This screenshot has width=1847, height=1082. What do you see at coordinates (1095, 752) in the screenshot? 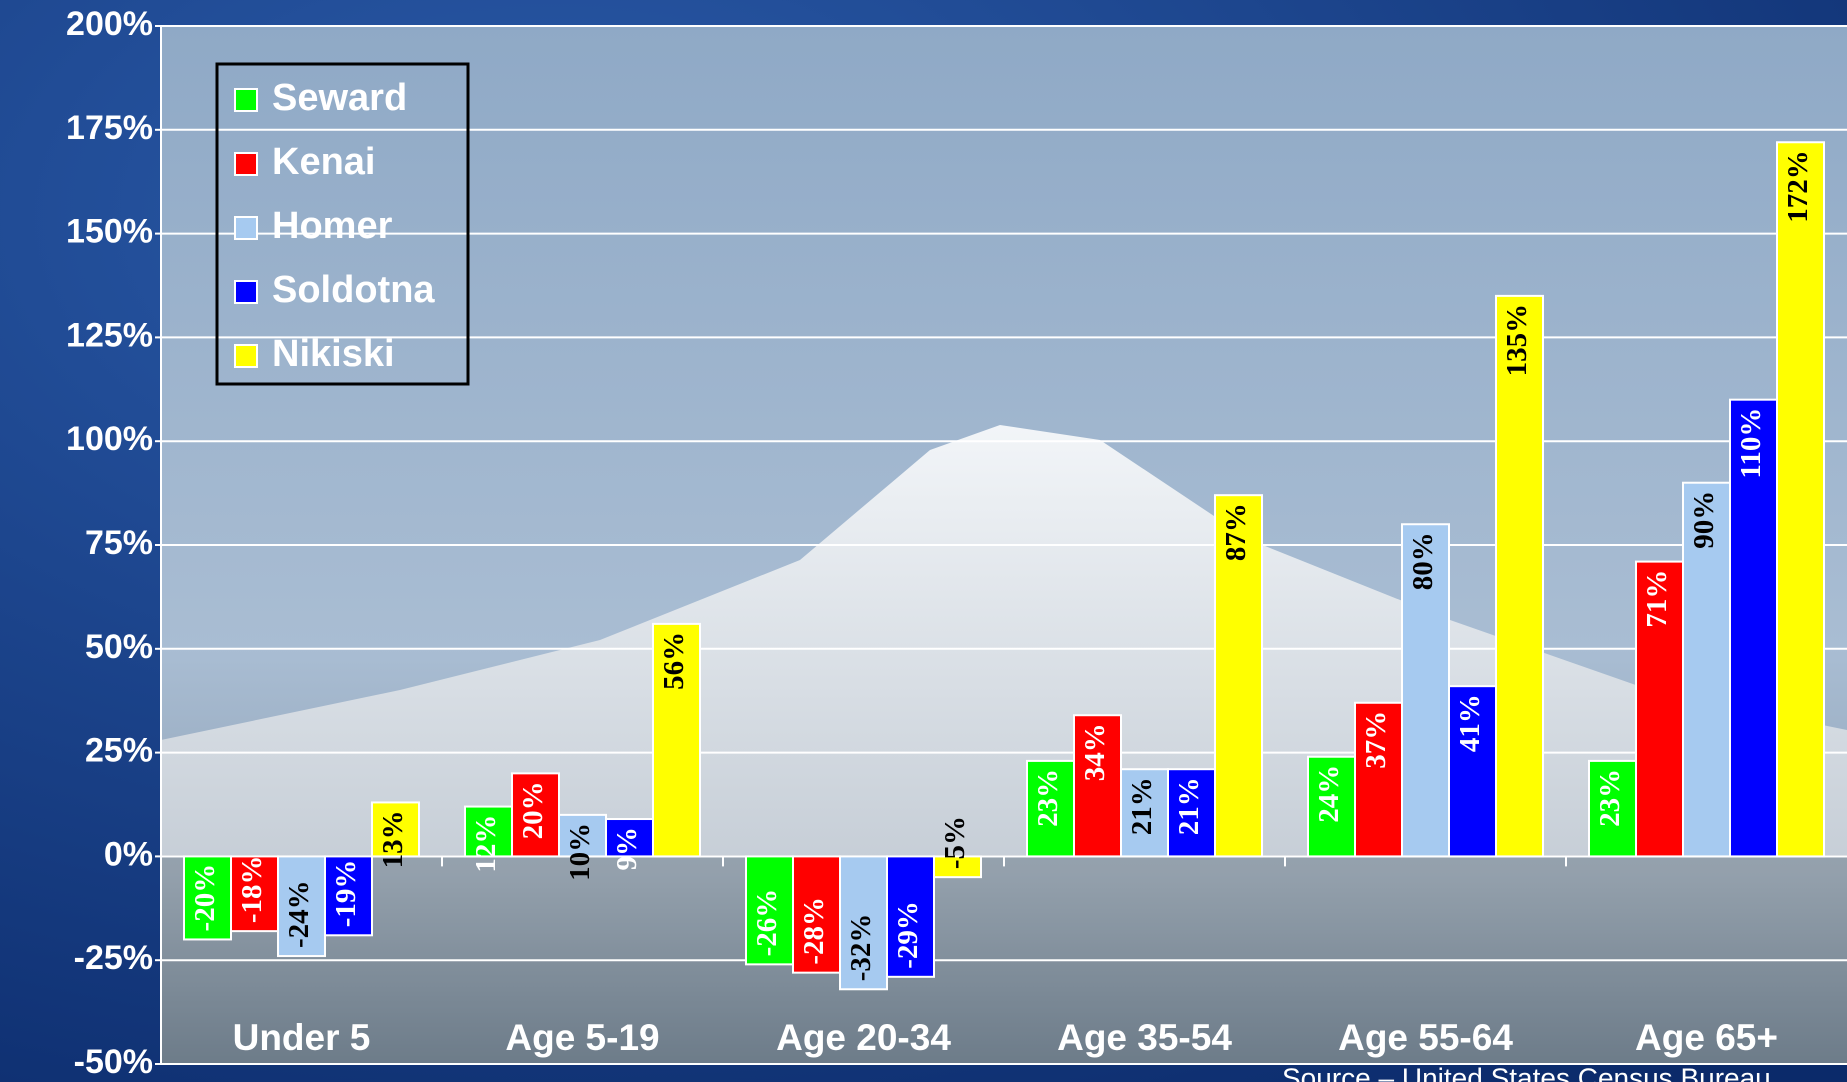
I see `data-label: 34%` at bounding box center [1095, 752].